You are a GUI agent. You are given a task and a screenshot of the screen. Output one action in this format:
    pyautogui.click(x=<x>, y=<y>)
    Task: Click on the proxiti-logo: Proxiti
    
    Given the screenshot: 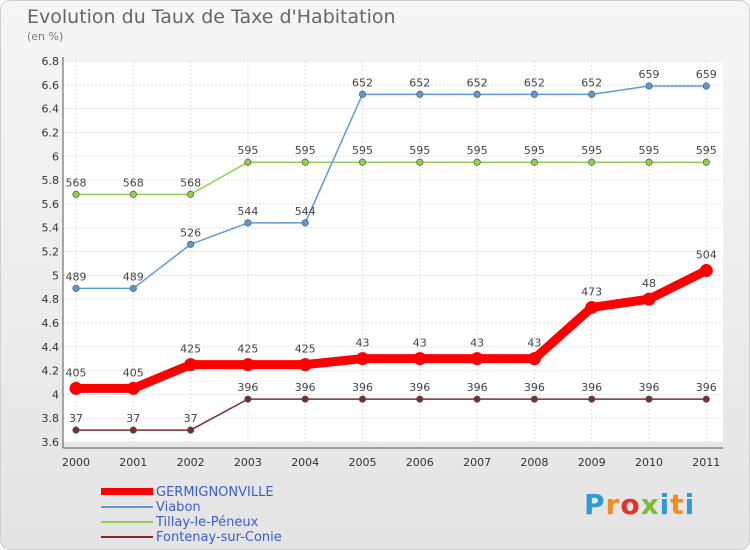 What is the action you would take?
    pyautogui.click(x=640, y=504)
    